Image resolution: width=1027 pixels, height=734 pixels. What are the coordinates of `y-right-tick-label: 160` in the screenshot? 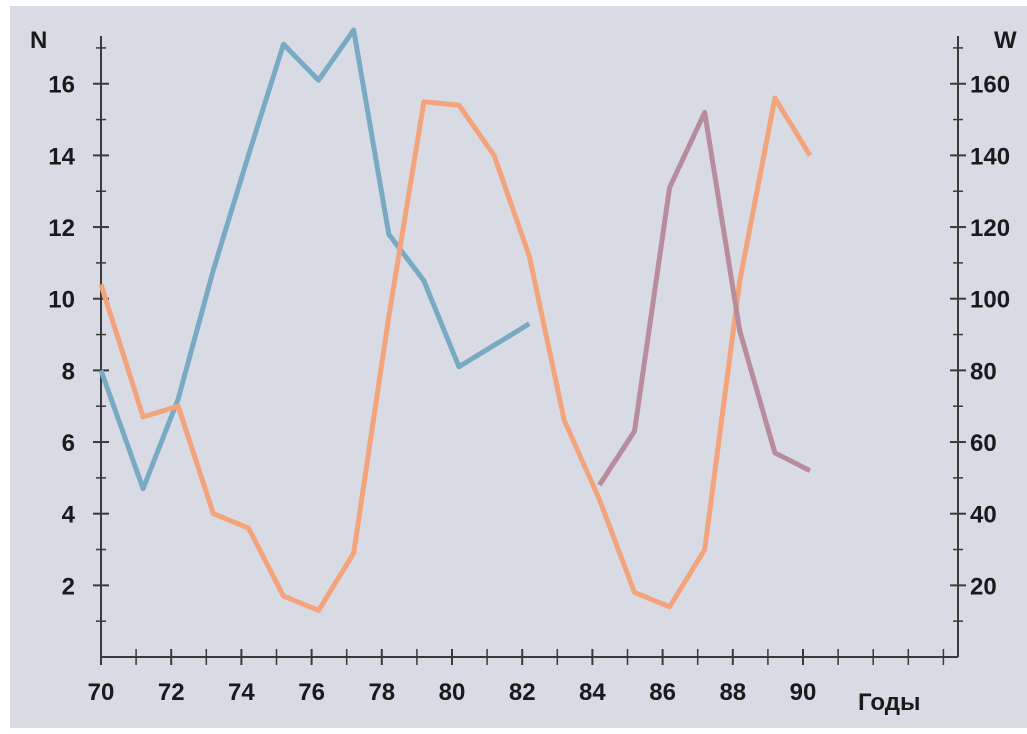 It's located at (990, 85).